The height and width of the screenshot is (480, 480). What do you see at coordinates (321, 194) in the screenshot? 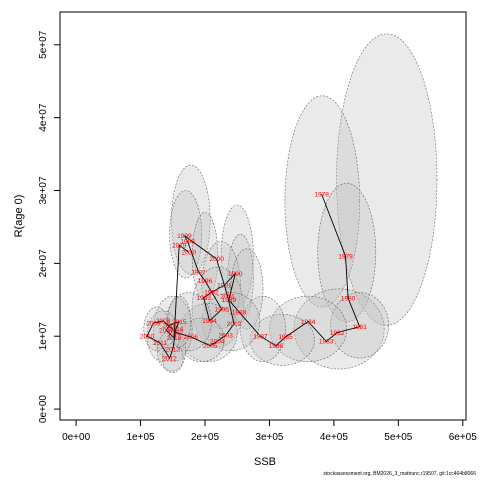
I see `year-label-1978: 1978` at bounding box center [321, 194].